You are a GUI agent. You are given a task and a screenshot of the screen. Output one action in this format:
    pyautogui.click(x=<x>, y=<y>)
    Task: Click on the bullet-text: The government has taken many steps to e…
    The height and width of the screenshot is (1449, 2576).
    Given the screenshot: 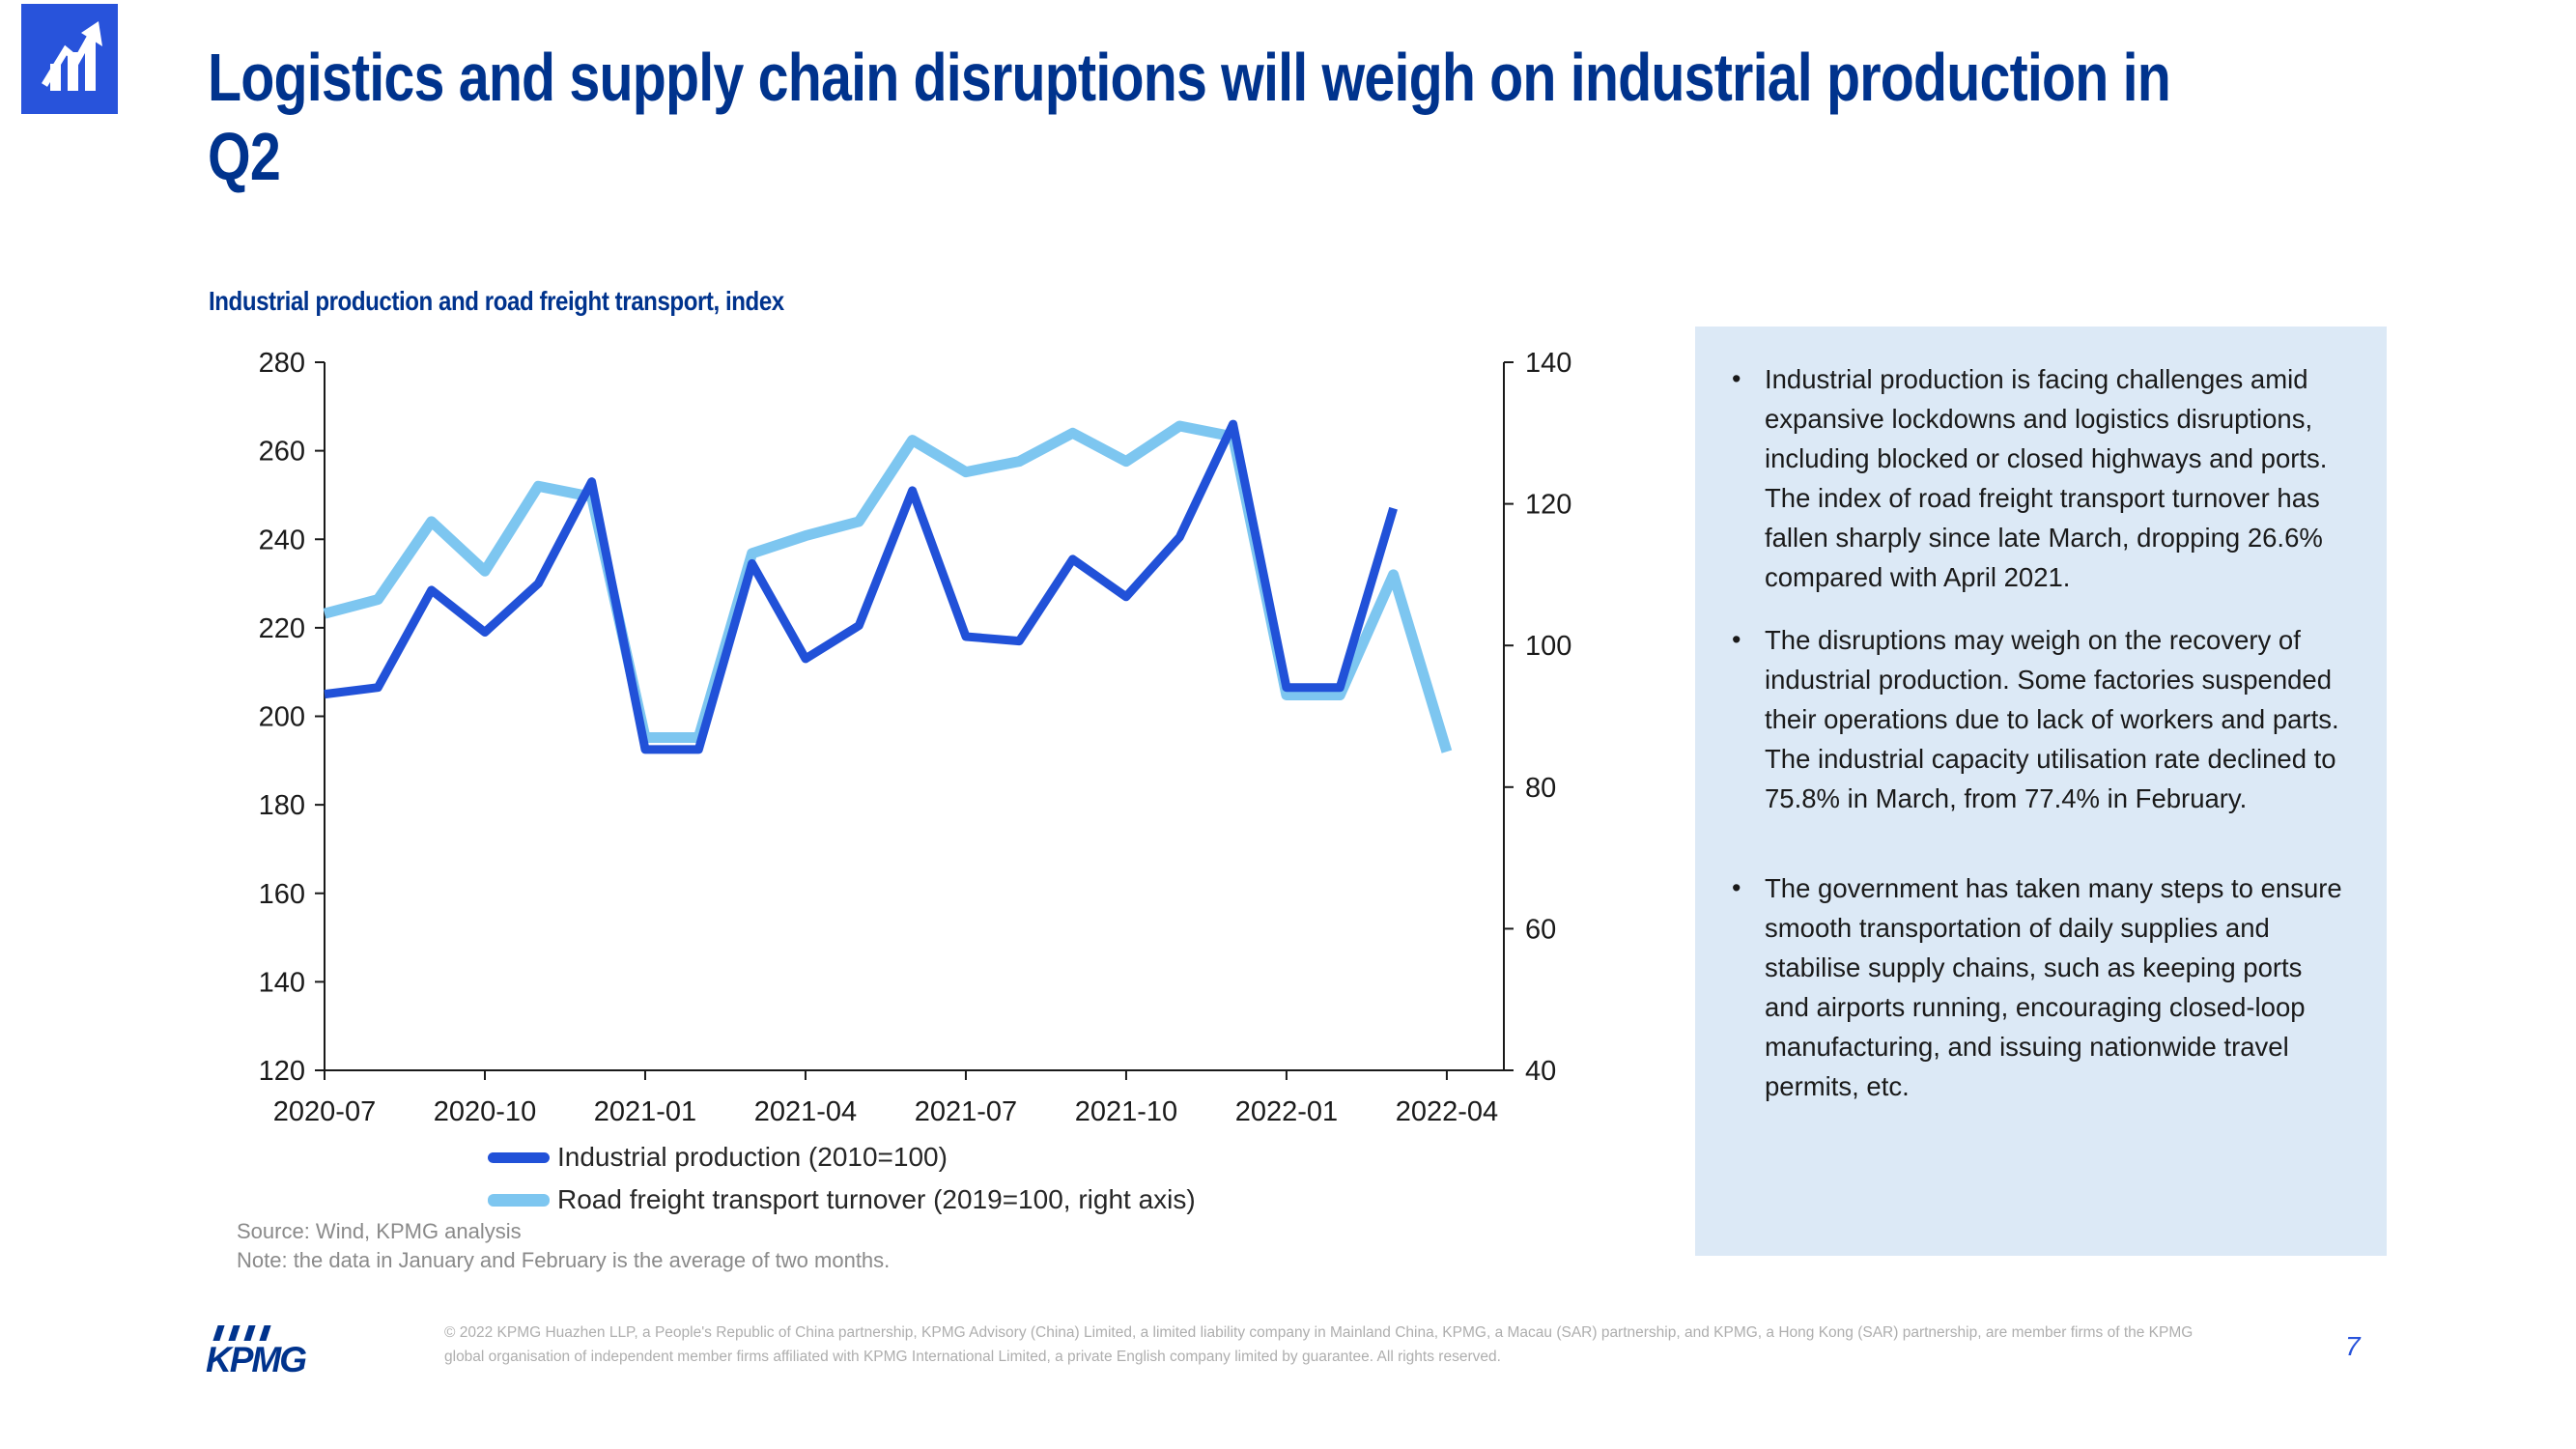 What is the action you would take?
    pyautogui.click(x=2053, y=987)
    